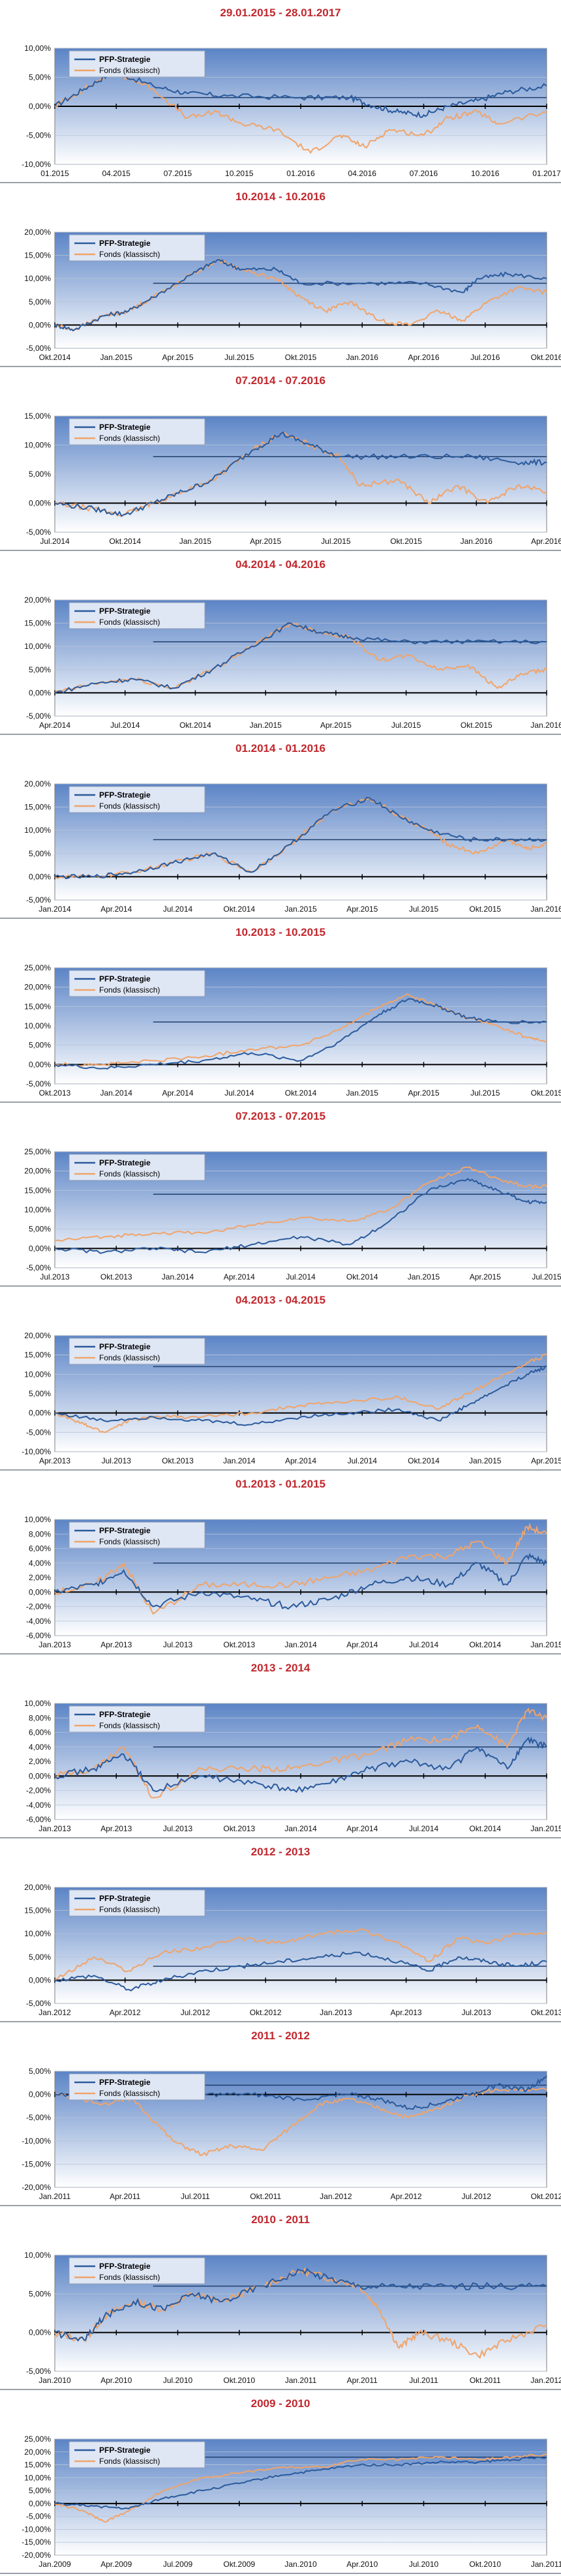 The height and width of the screenshot is (2576, 561). Describe the element at coordinates (40, 1533) in the screenshot. I see `y-tick-label: 8,00%` at that location.